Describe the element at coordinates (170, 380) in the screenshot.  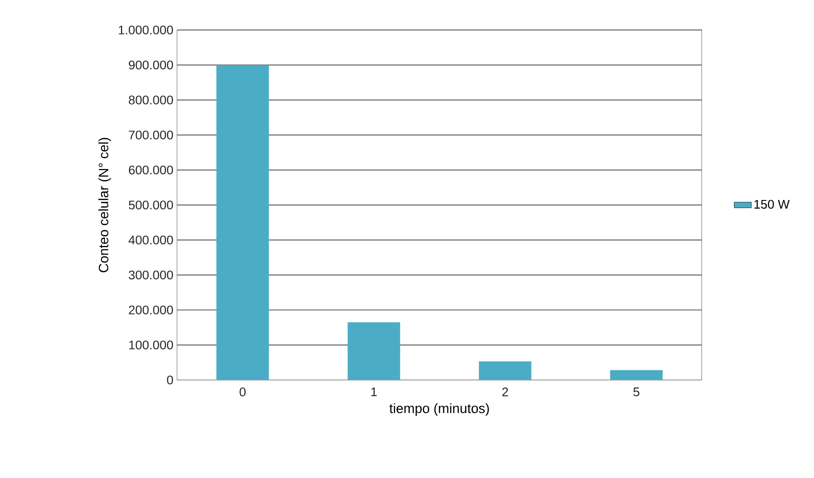
I see `y-tick-label: 0` at that location.